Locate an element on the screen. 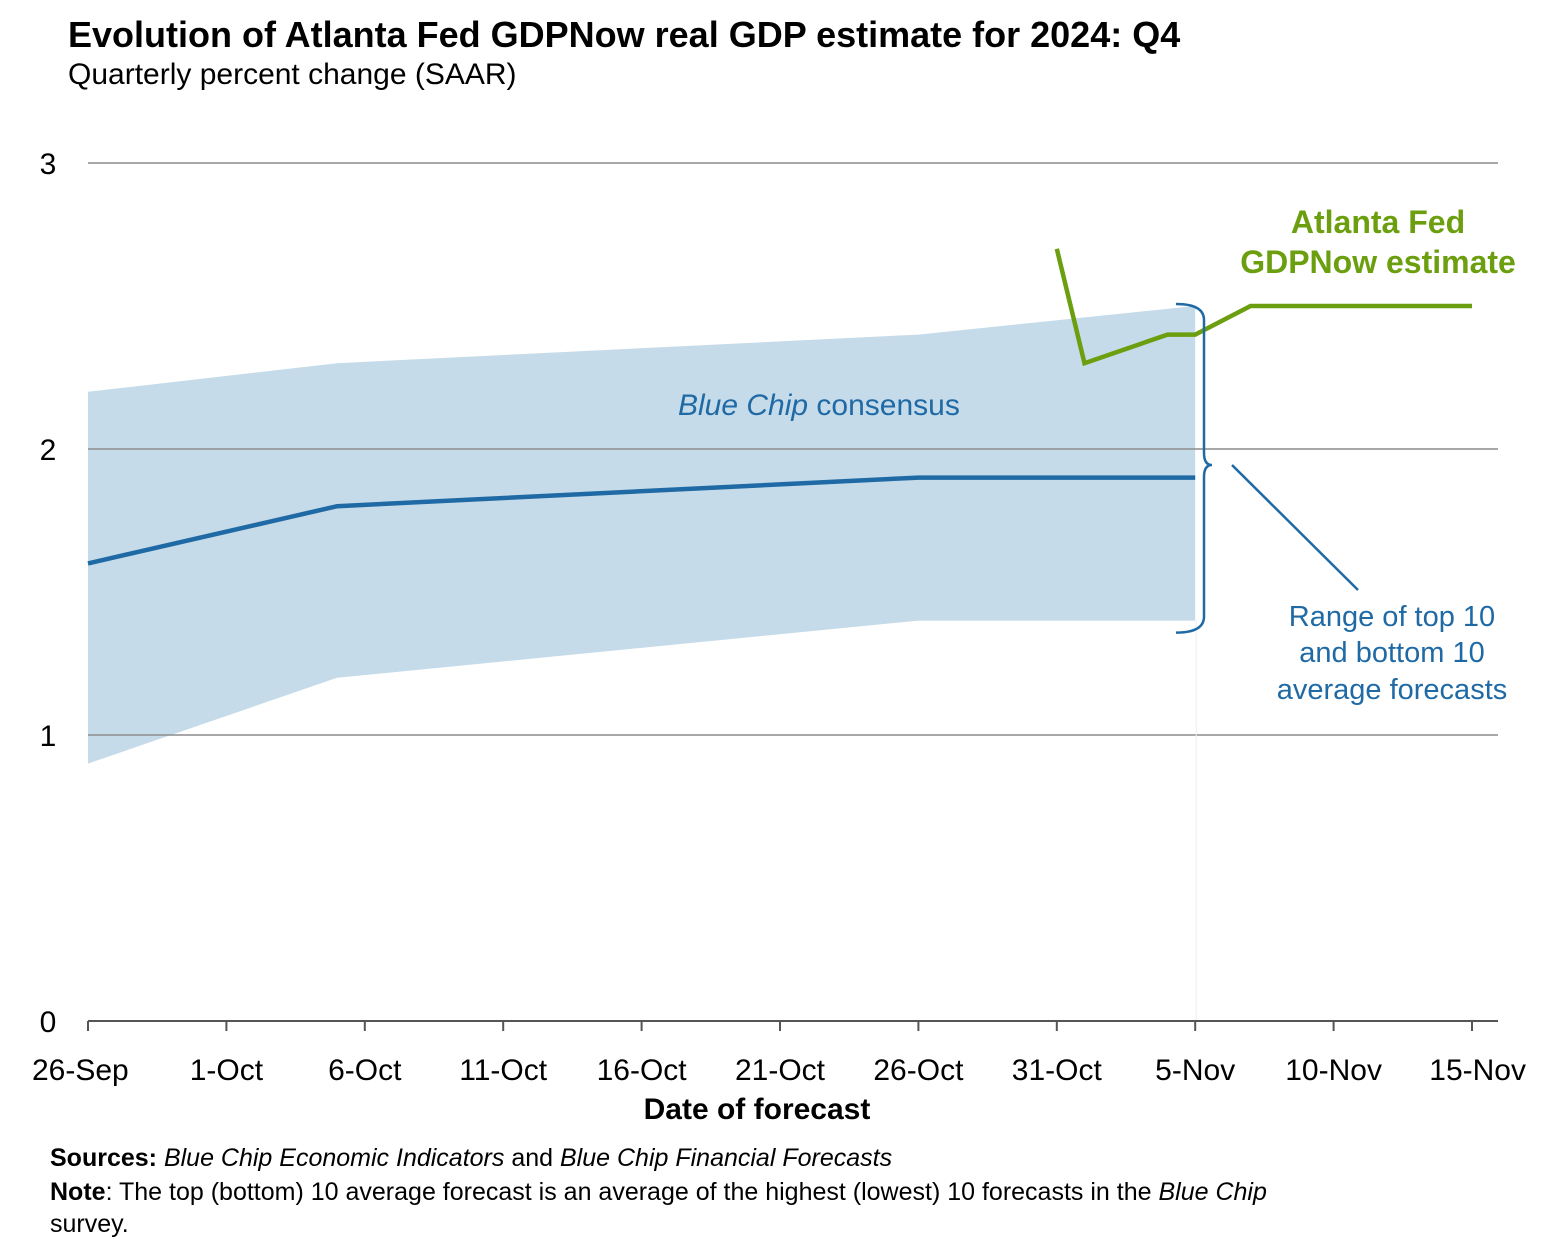 This screenshot has width=1558, height=1244. x-axis-title: Date of forecast is located at coordinates (757, 1109).